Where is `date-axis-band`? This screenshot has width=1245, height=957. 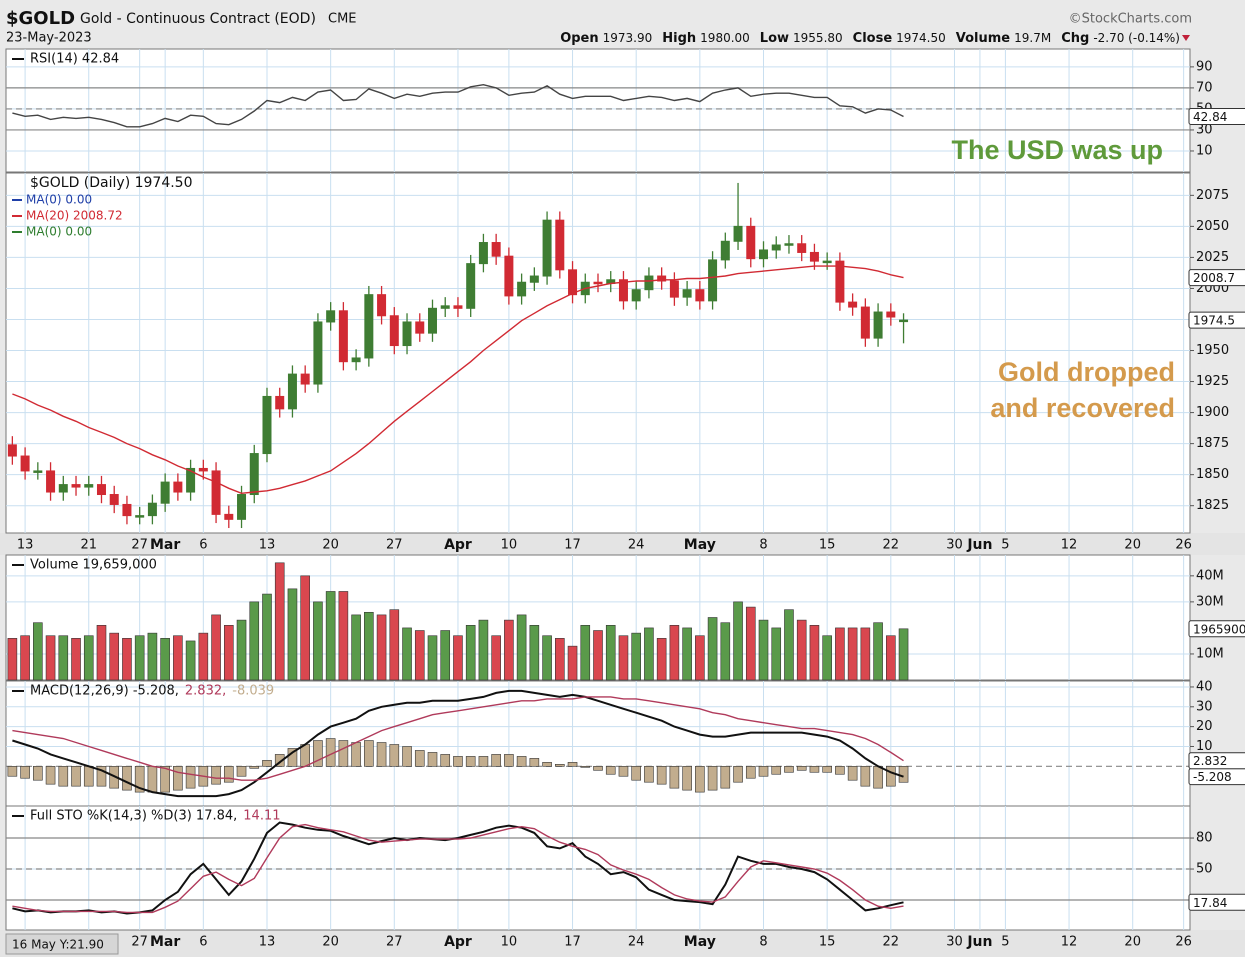
date-axis-band is located at coordinates (622, 544).